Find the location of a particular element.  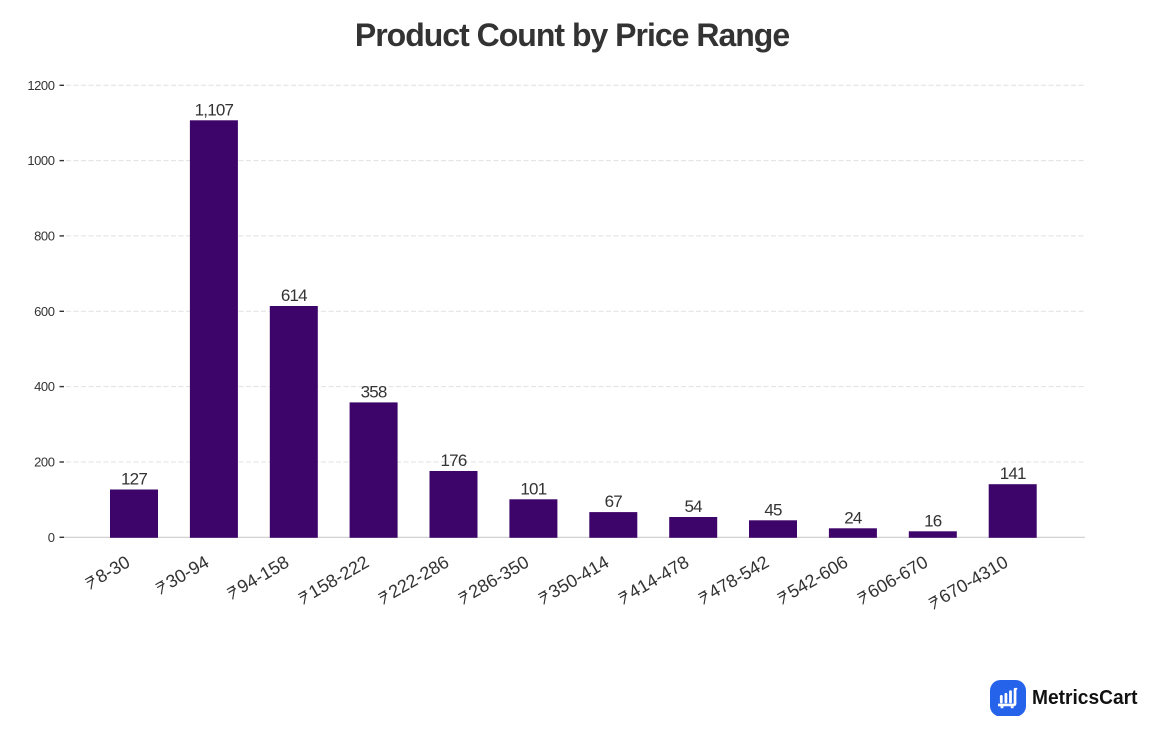

svg-text: 1,107 is located at coordinates (214, 109).